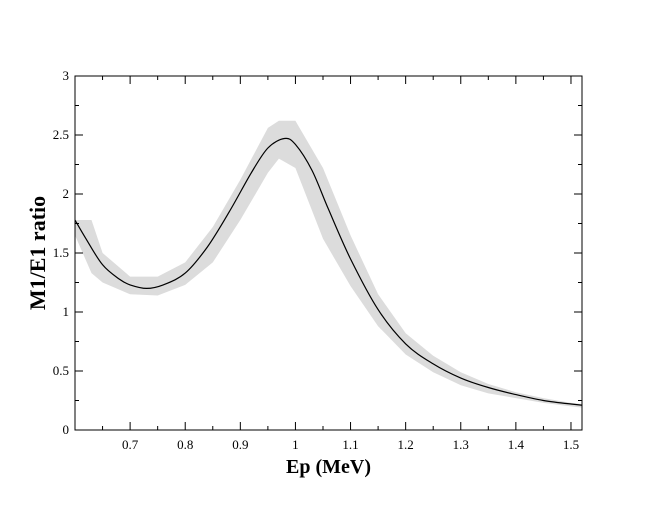  Describe the element at coordinates (61, 134) in the screenshot. I see `y-tick-label: 2.5` at that location.